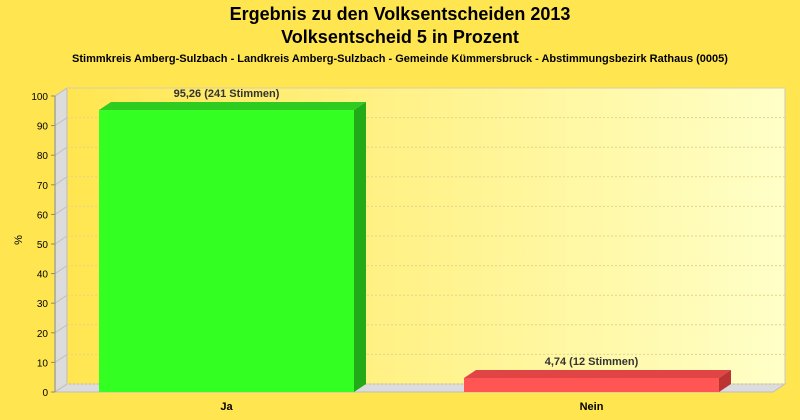 The height and width of the screenshot is (420, 800). Describe the element at coordinates (43, 186) in the screenshot. I see `y-tick-label: 70` at that location.